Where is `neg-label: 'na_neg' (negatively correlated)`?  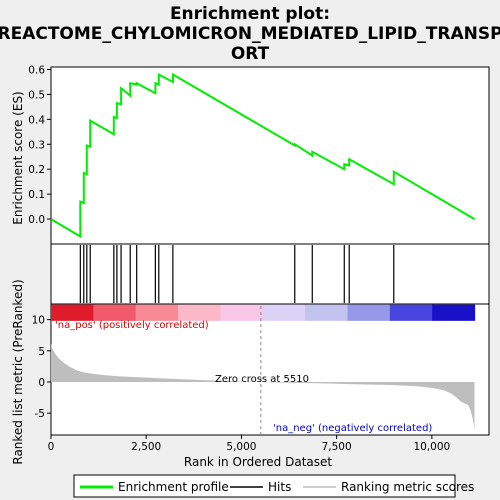
neg-label: 'na_neg' (negatively correlated) is located at coordinates (352, 428).